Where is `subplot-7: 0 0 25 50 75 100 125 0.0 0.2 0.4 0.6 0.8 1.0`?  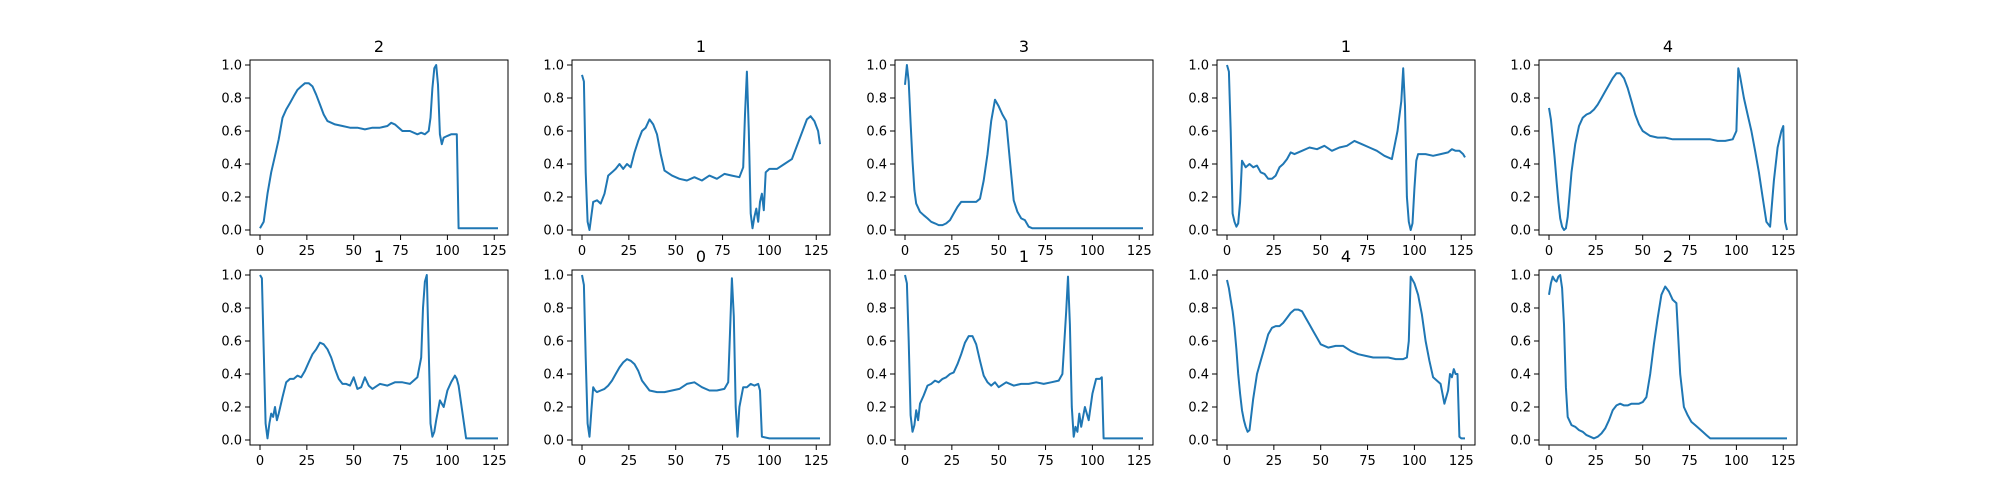 subplot-7: 0 0 25 50 75 100 125 0.0 0.2 0.4 0.6 0.8 1.0 is located at coordinates (687, 358).